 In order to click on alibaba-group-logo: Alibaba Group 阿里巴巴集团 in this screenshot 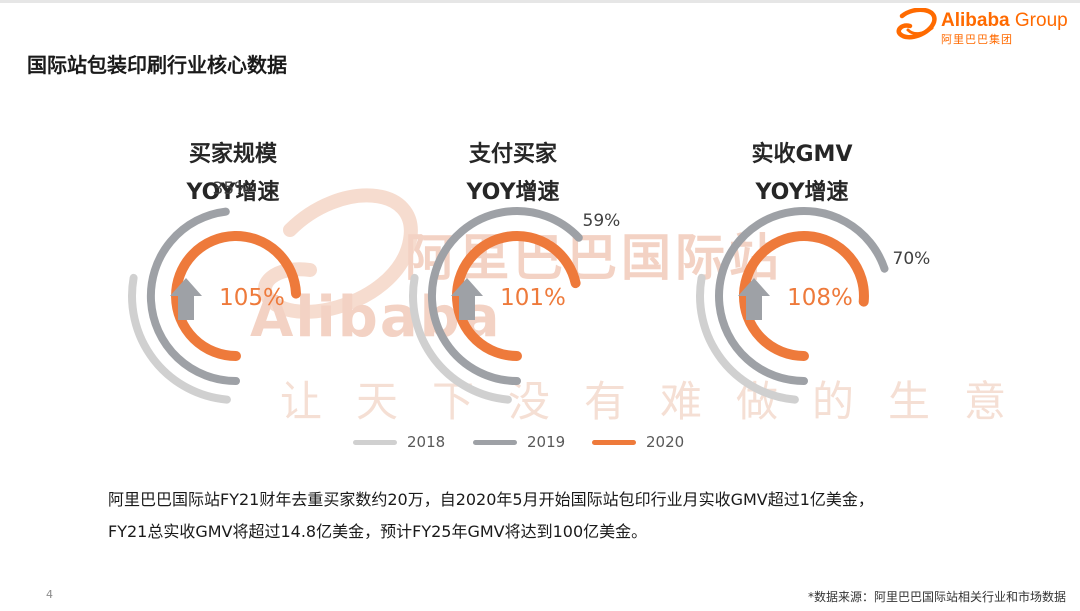, I will do `click(984, 26)`.